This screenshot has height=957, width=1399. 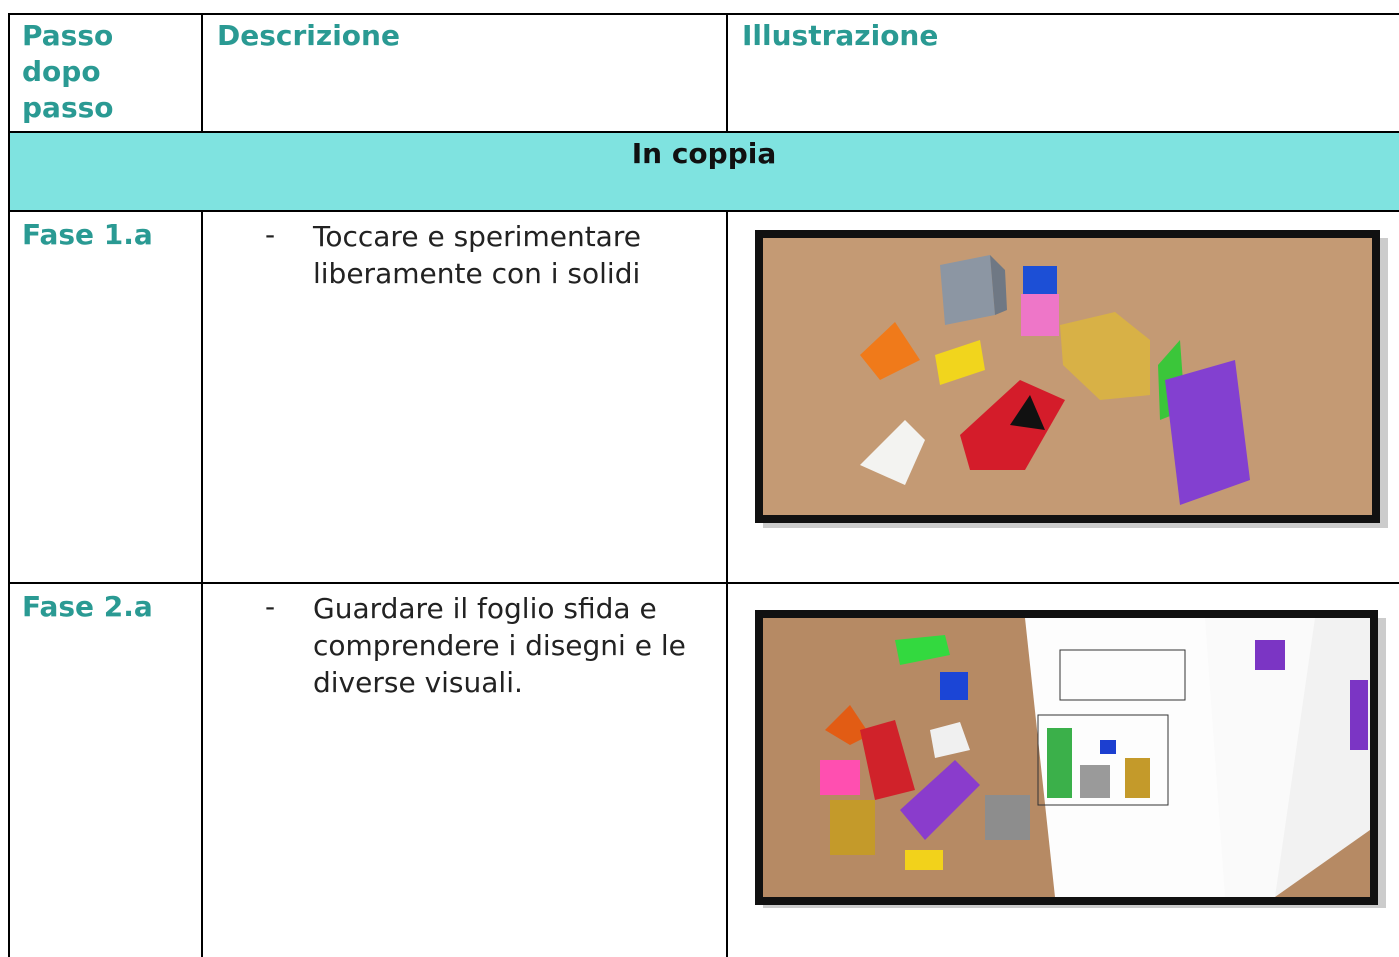 What do you see at coordinates (1070, 759) in the screenshot?
I see `photo-challenge-sheet` at bounding box center [1070, 759].